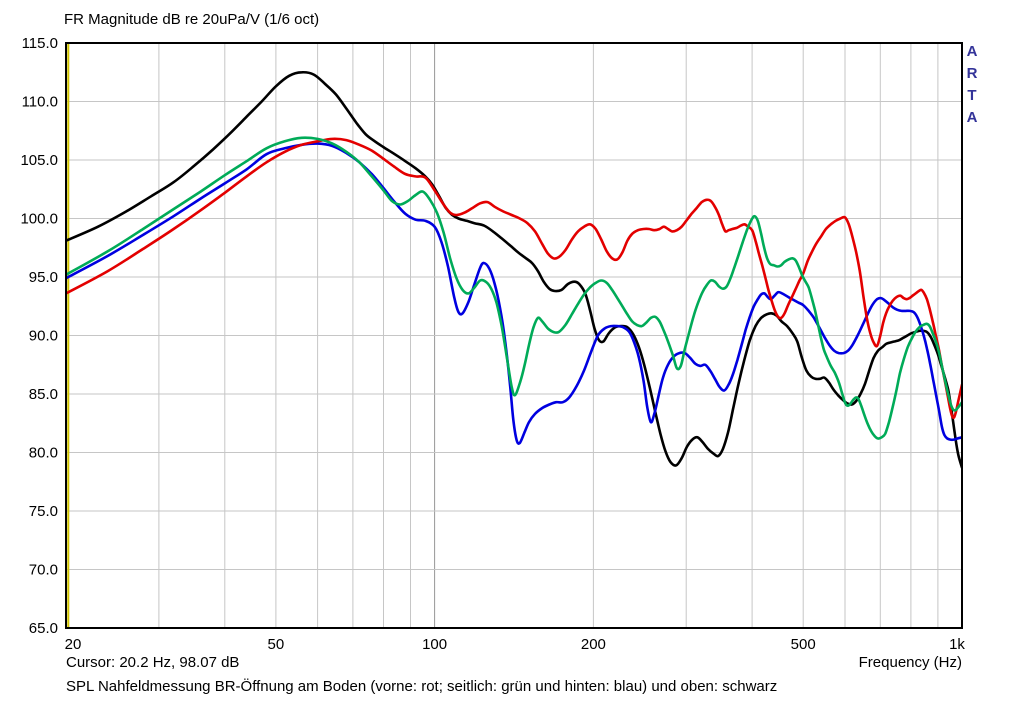 The height and width of the screenshot is (701, 1024). Describe the element at coordinates (153, 662) in the screenshot. I see `cursor-readout: Cursor: 20.2 Hz, 98.07 dB` at that location.